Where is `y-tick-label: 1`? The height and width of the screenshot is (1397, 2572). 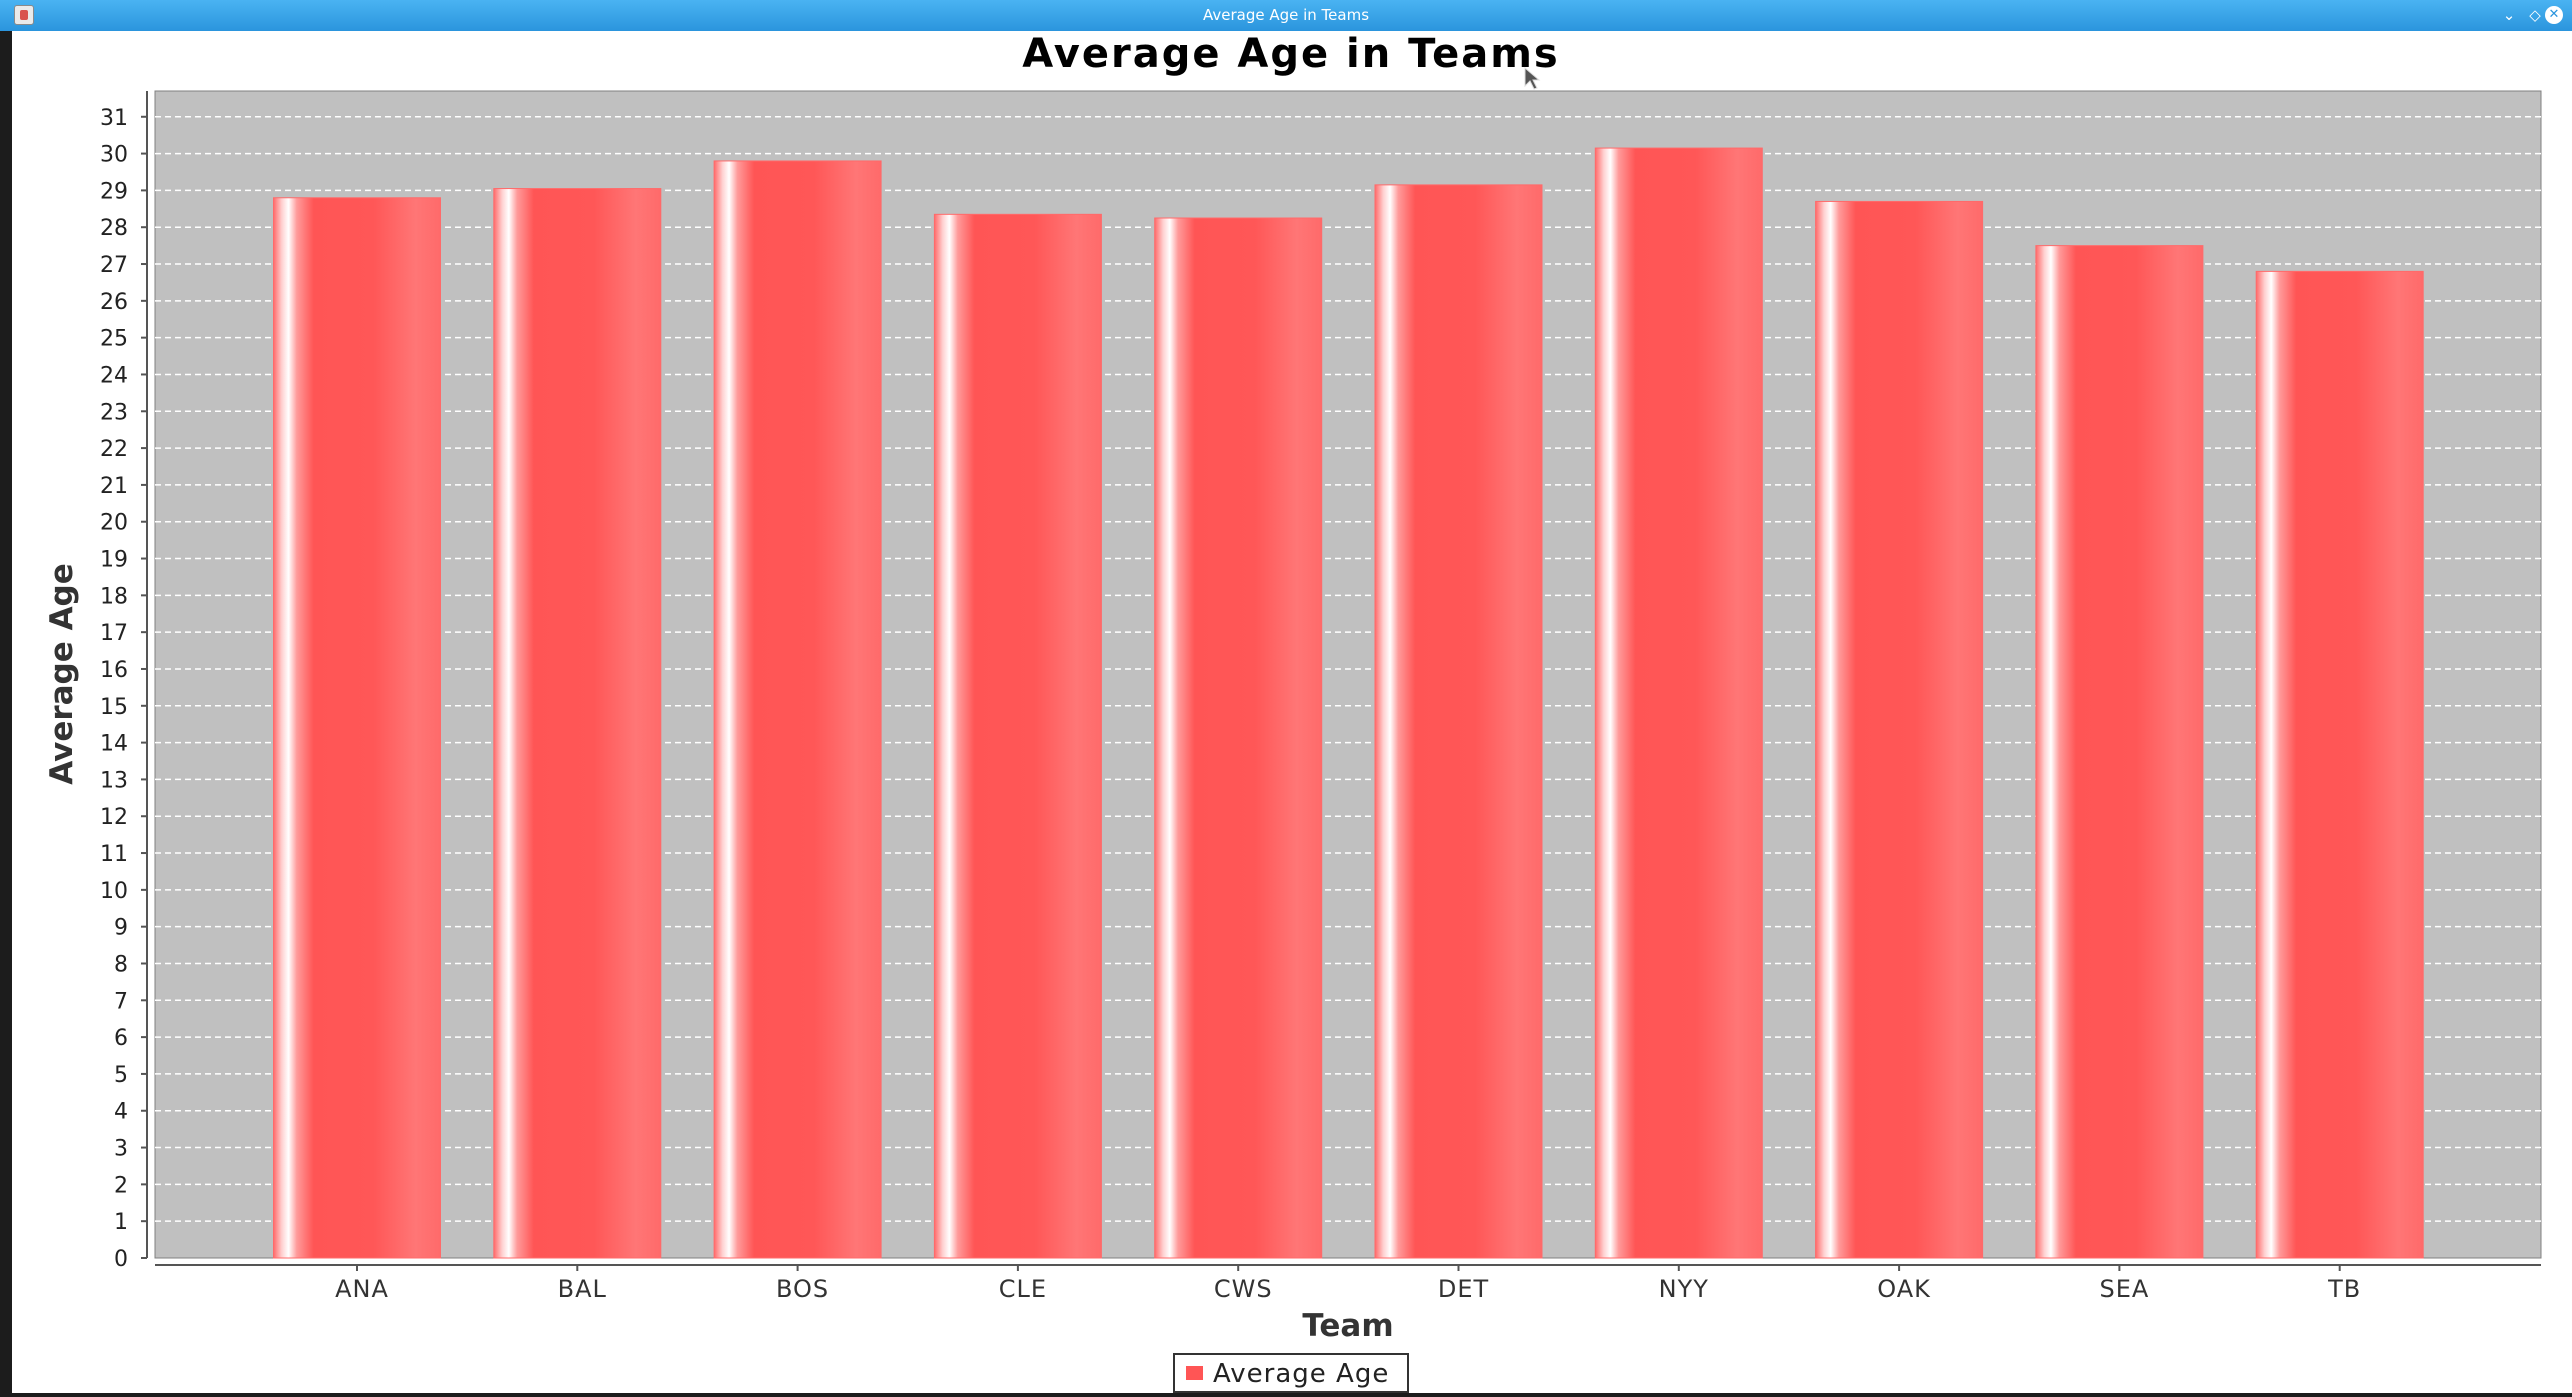 y-tick-label: 1 is located at coordinates (121, 1222).